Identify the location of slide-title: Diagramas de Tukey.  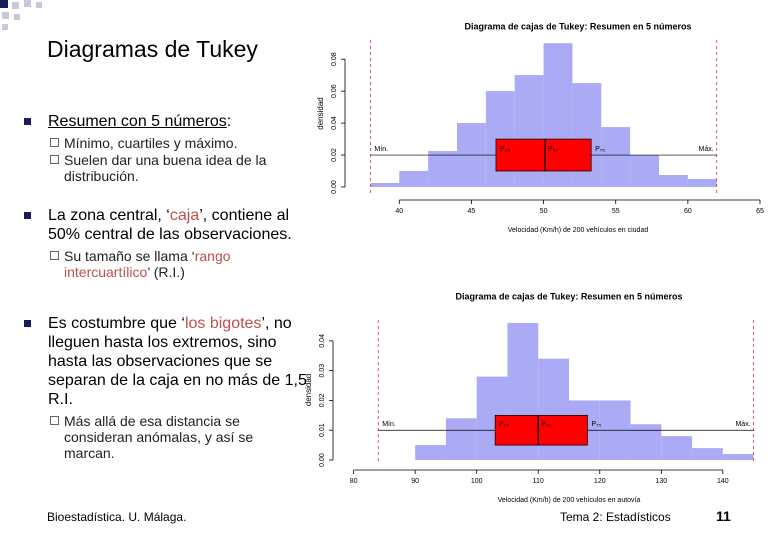
(152, 49).